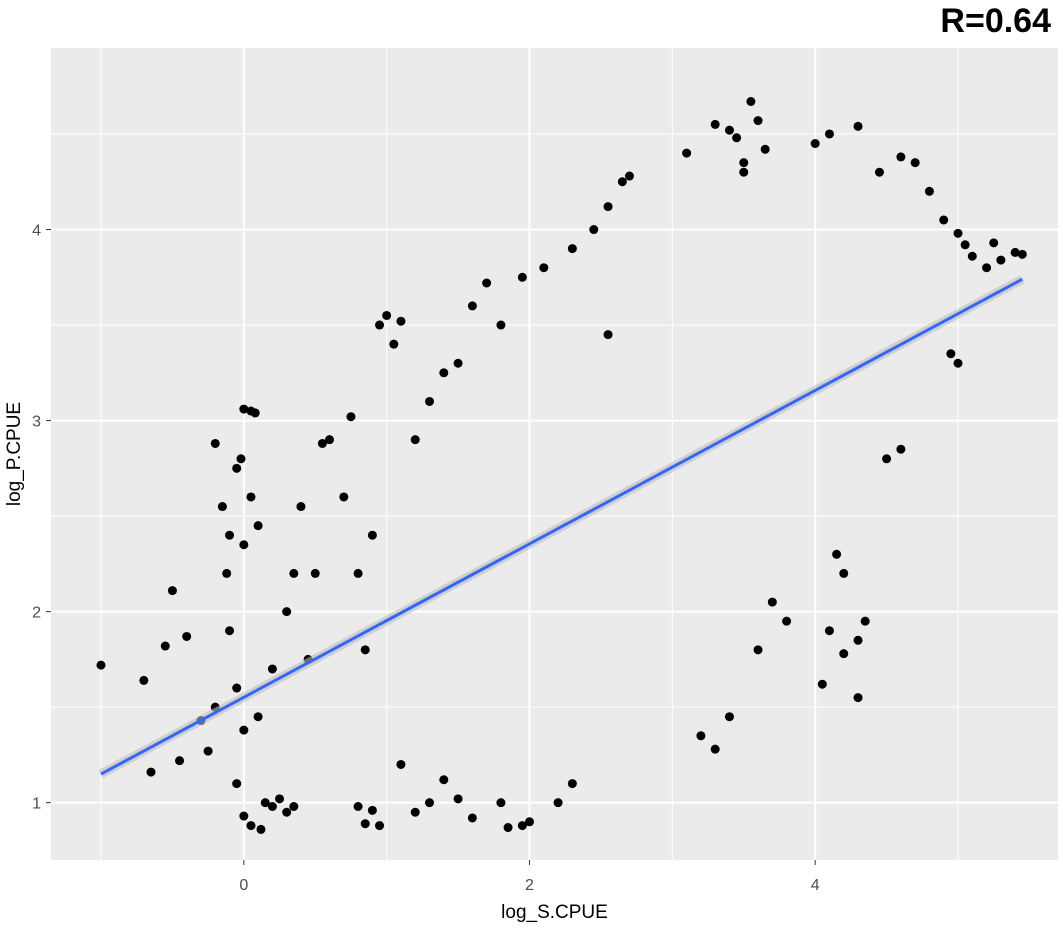 The width and height of the screenshot is (1063, 930). What do you see at coordinates (529, 885) in the screenshot?
I see `x-tick-label: 2` at bounding box center [529, 885].